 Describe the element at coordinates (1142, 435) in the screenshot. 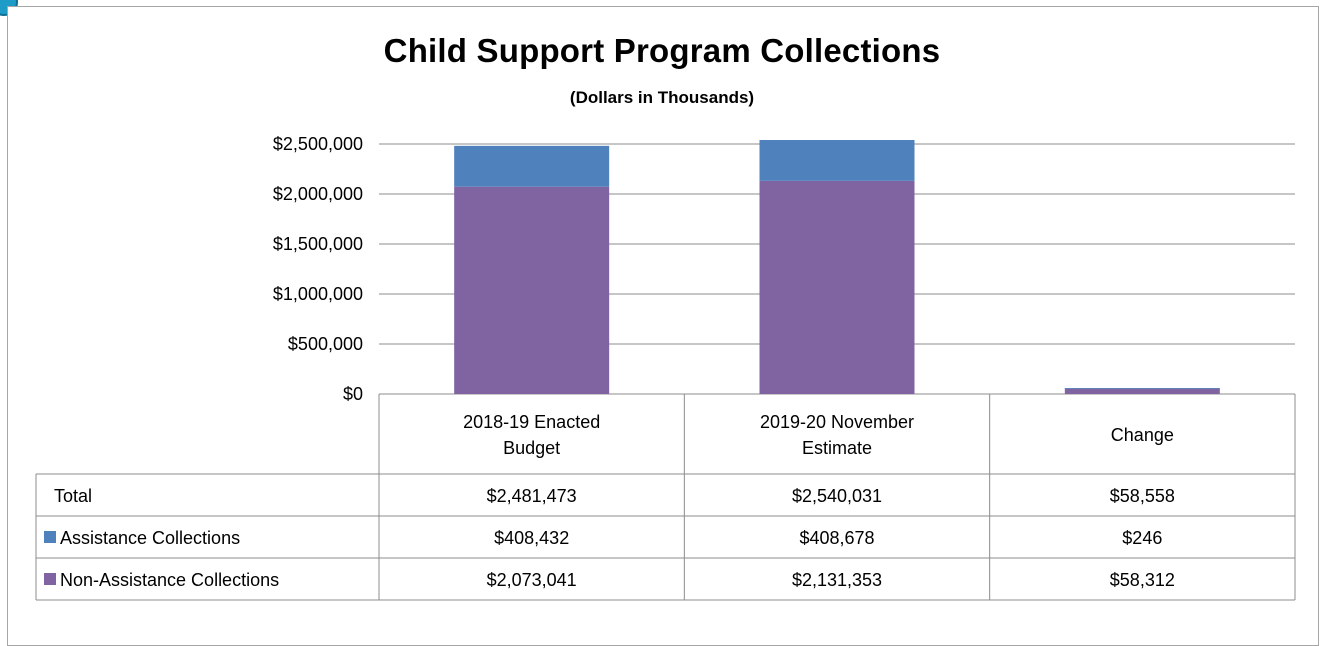

I see `category-label: Change` at that location.